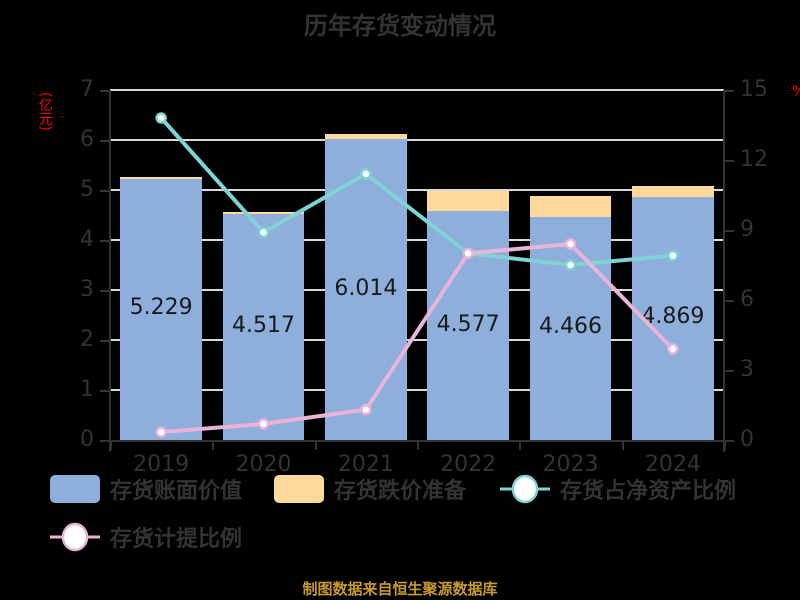 This screenshot has height=600, width=800. Describe the element at coordinates (87, 389) in the screenshot. I see `left-tick-label: 1` at that location.